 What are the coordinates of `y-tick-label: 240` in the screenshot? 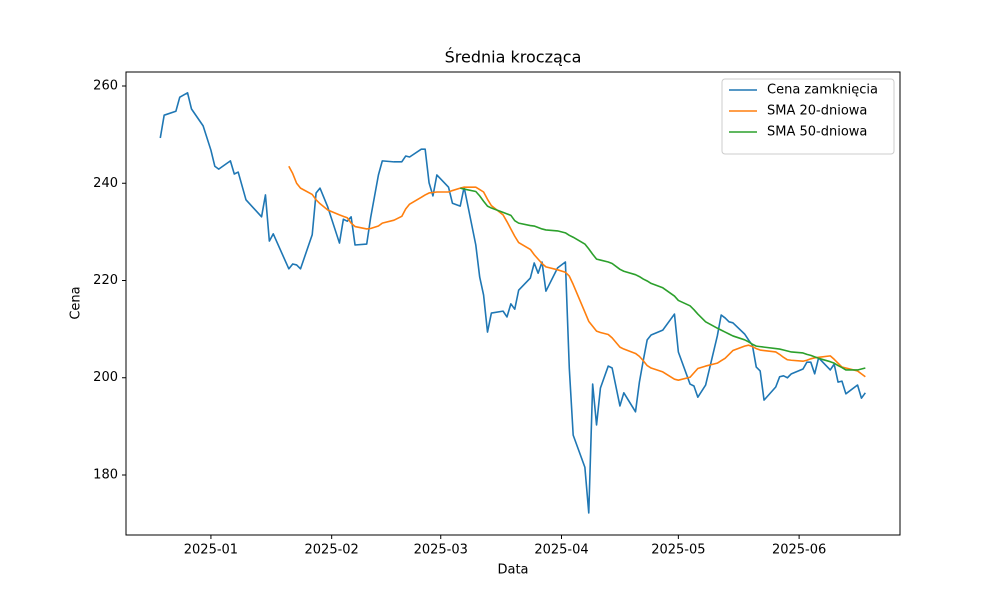 It's located at (105, 183).